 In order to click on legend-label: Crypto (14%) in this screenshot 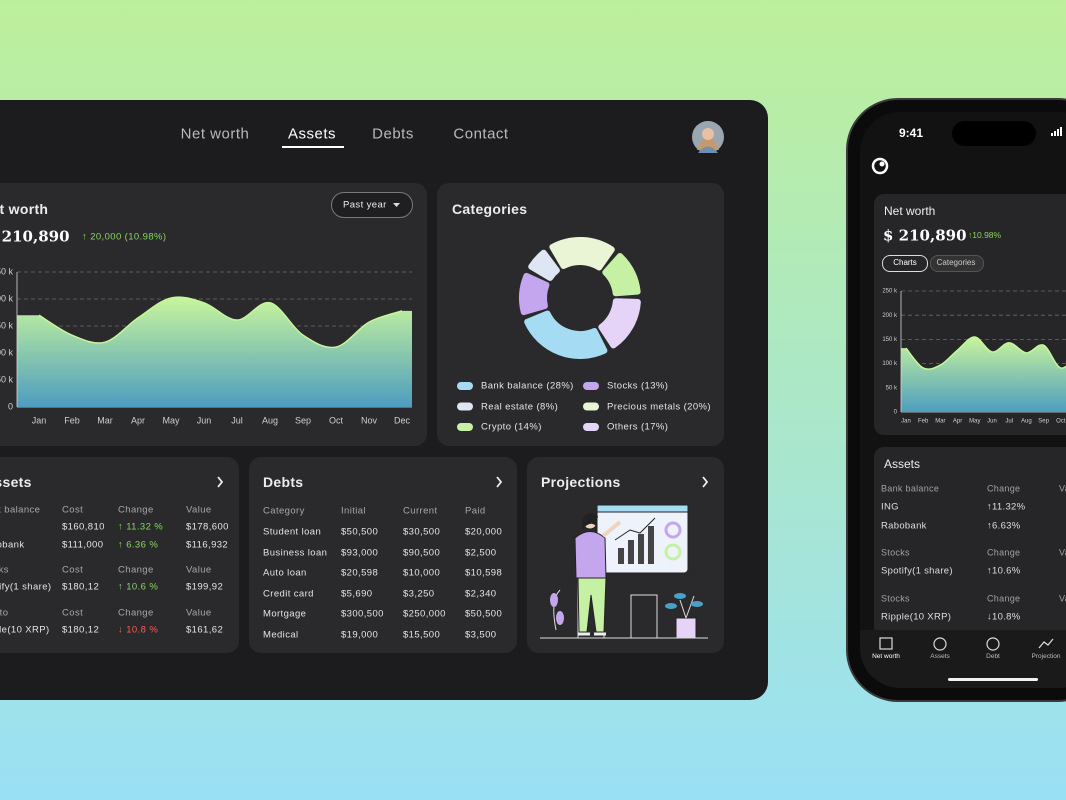, I will do `click(511, 427)`.